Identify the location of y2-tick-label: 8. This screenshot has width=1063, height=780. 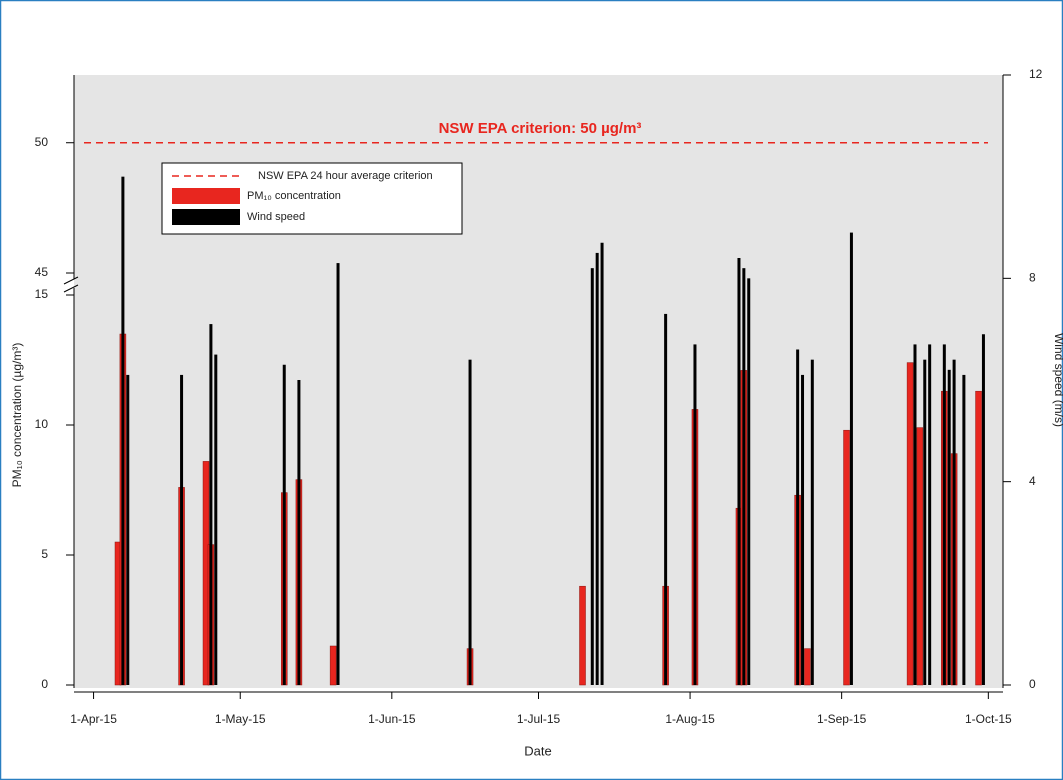
(1032, 278).